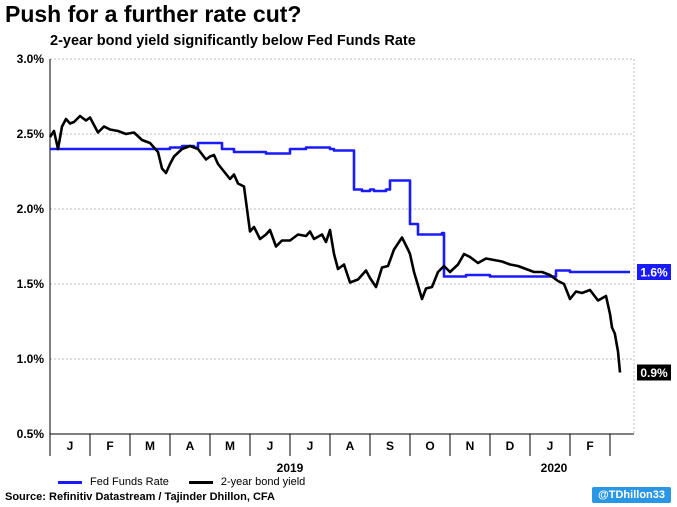  Describe the element at coordinates (34, 246) in the screenshot. I see `y-axis: 0.5% 1.0% 1.5% 2.0% 2.5% 3.0%` at that location.